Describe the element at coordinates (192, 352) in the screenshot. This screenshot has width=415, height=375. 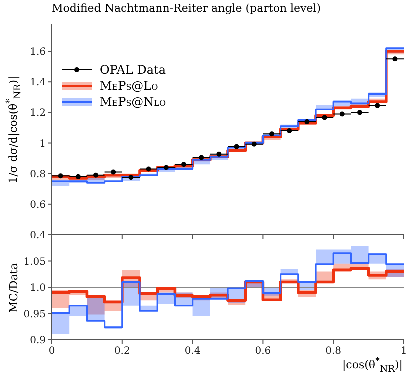
I see `x-tick-label: 0.4` at that location.